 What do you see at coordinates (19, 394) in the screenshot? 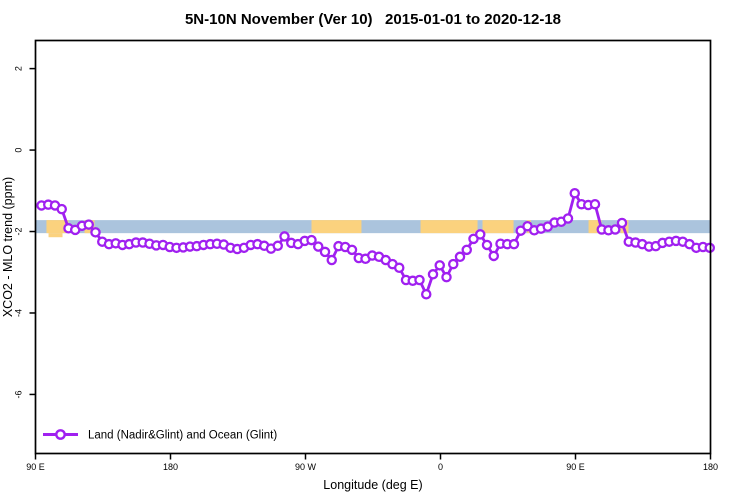
I see `y-tick-label: -6` at bounding box center [19, 394].